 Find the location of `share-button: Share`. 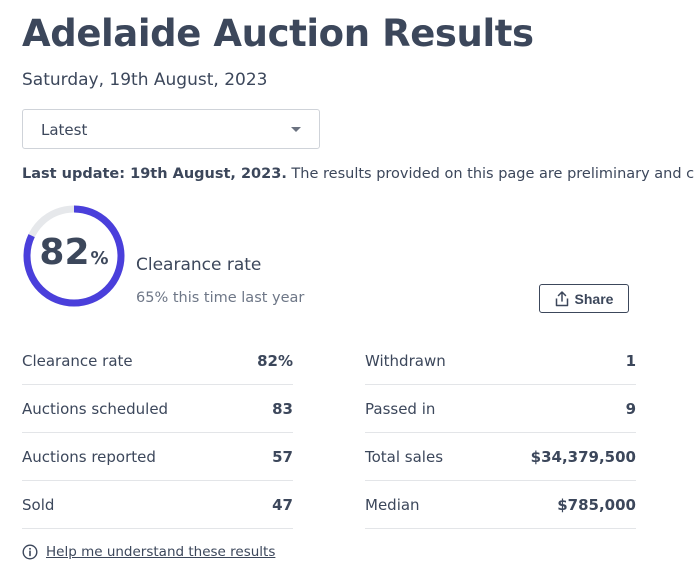

share-button: Share is located at coordinates (584, 298).